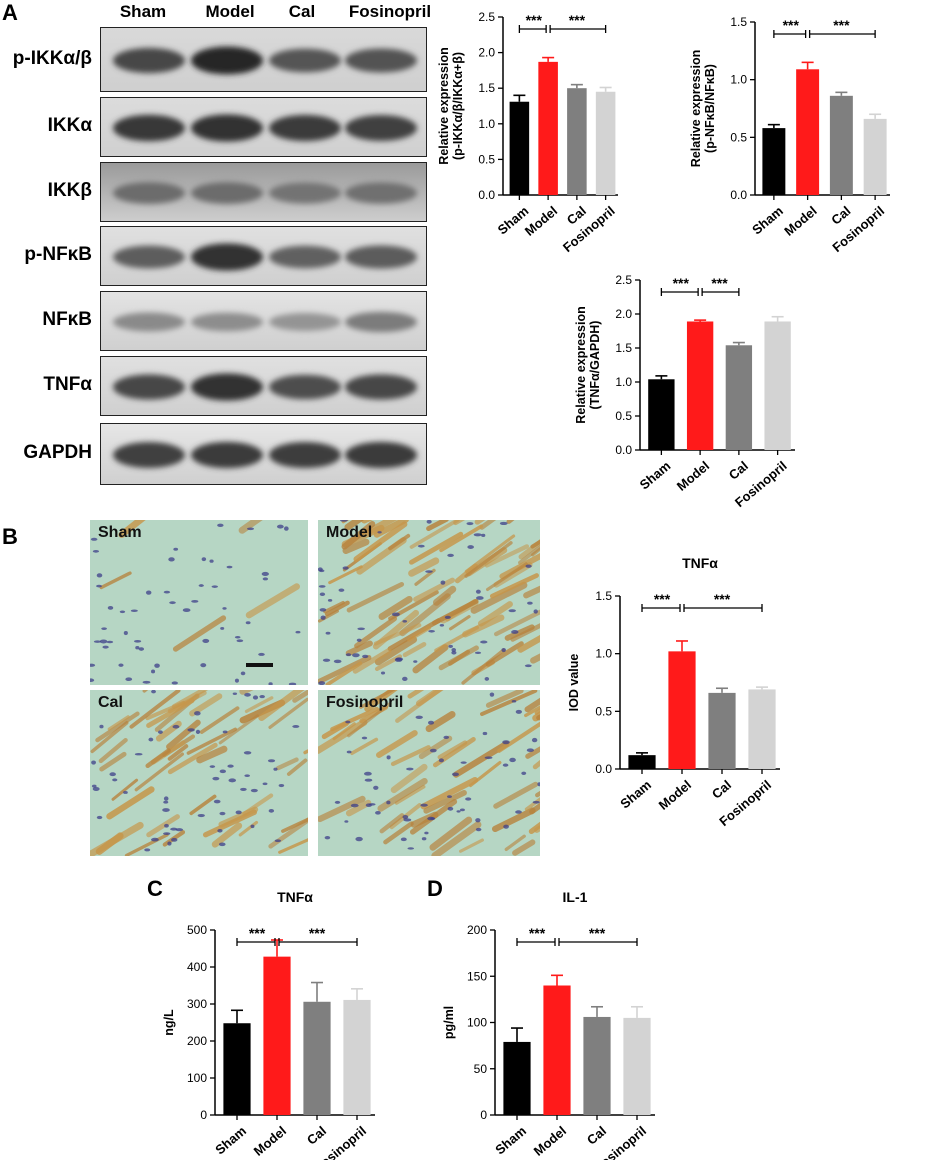 This screenshot has height=1160, width=934. What do you see at coordinates (197, 967) in the screenshot?
I see `y-tick-label: 400` at bounding box center [197, 967].